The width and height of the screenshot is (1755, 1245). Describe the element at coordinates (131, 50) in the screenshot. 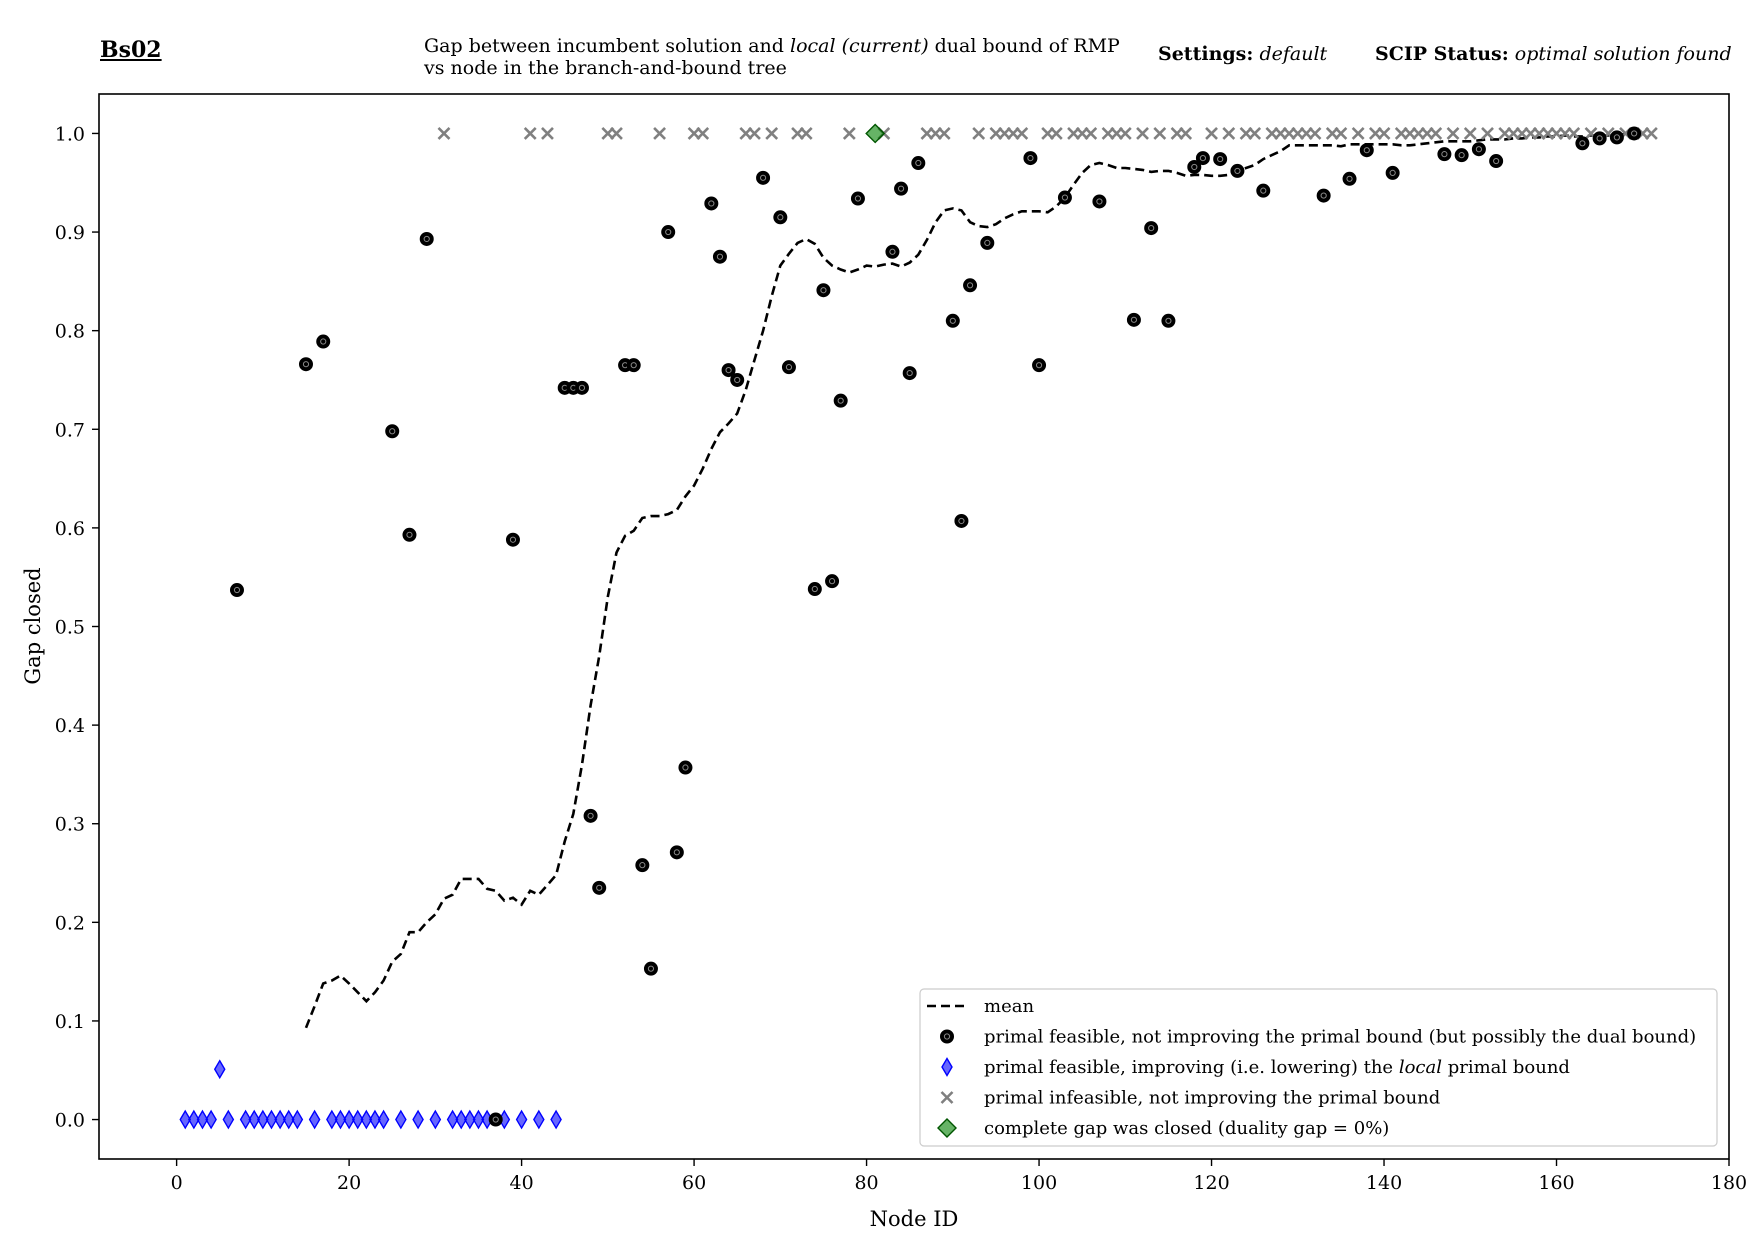

I see `instance-name: Bs02` at that location.